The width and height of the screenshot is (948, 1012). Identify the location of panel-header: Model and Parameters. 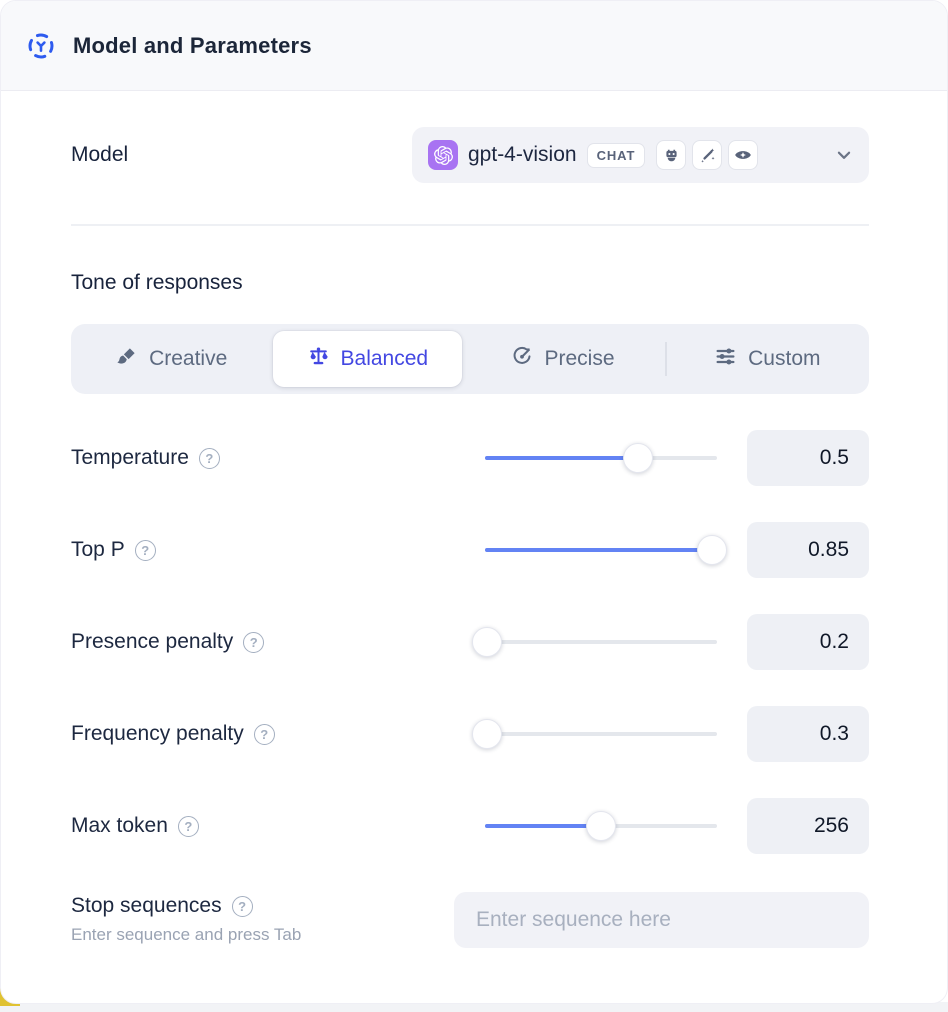
(474, 46).